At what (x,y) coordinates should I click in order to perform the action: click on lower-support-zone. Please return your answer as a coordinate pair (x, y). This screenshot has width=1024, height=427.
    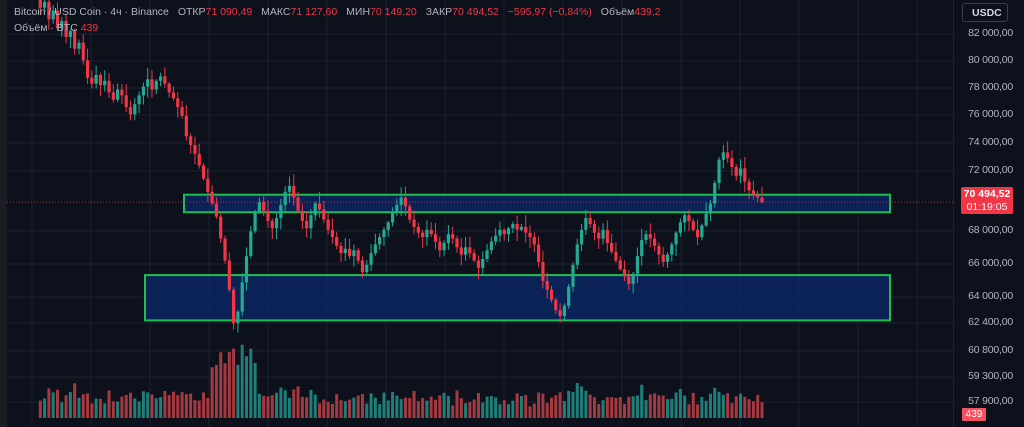
    Looking at the image, I should click on (517, 298).